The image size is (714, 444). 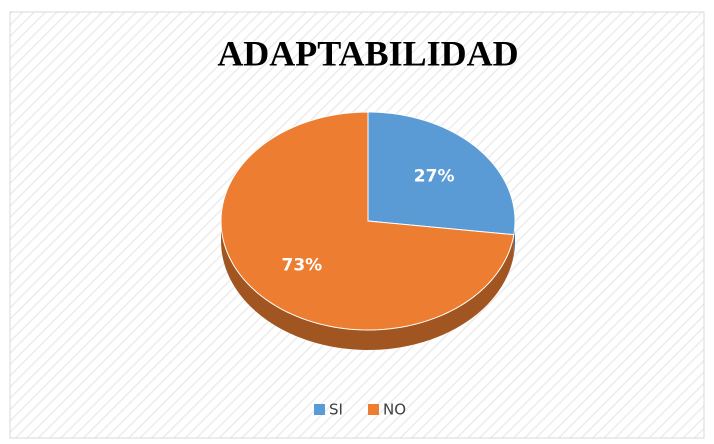 I want to click on legend-label: NO, so click(x=394, y=410).